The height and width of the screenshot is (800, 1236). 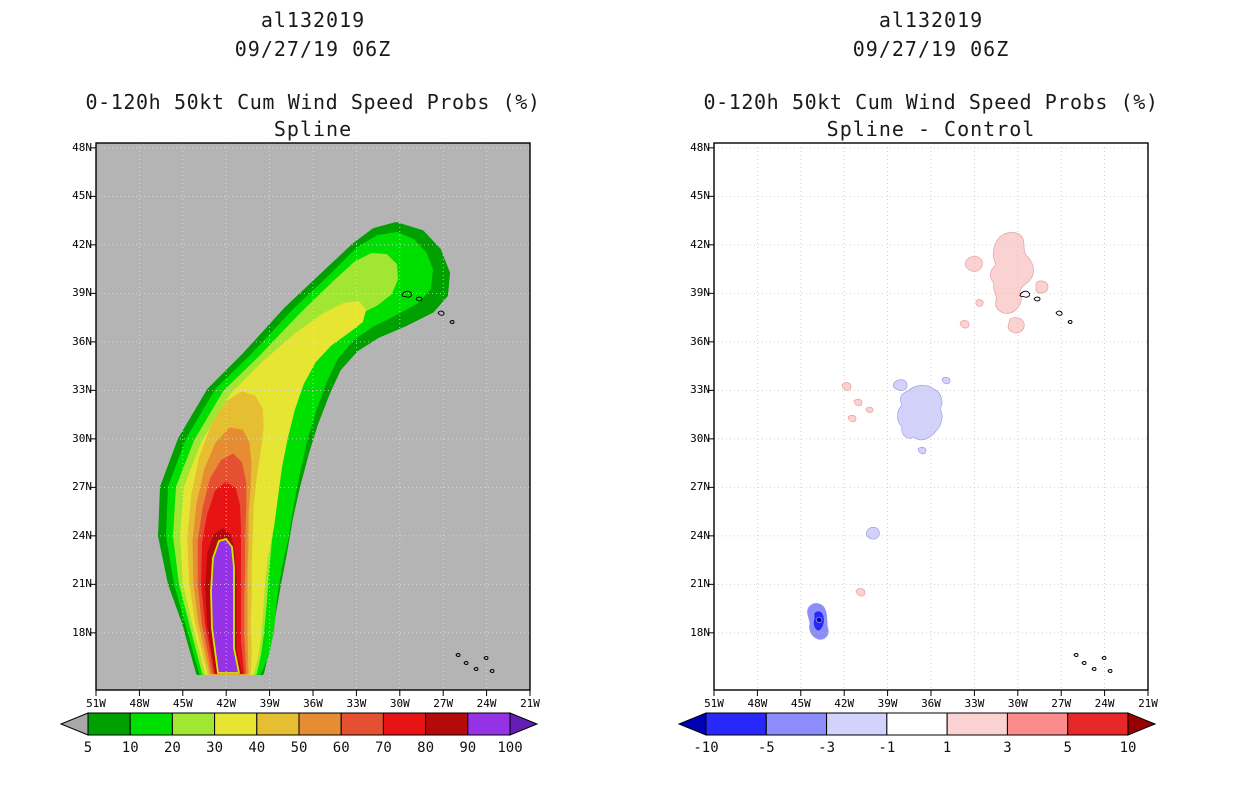 What do you see at coordinates (341, 748) in the screenshot?
I see `colorbar-tick-label: 60` at bounding box center [341, 748].